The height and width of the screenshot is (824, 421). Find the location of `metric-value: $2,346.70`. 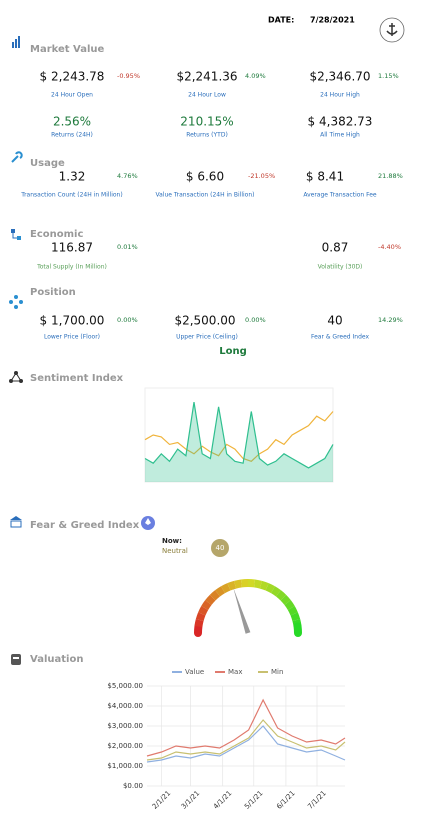

metric-value: $2,346.70 is located at coordinates (339, 77).